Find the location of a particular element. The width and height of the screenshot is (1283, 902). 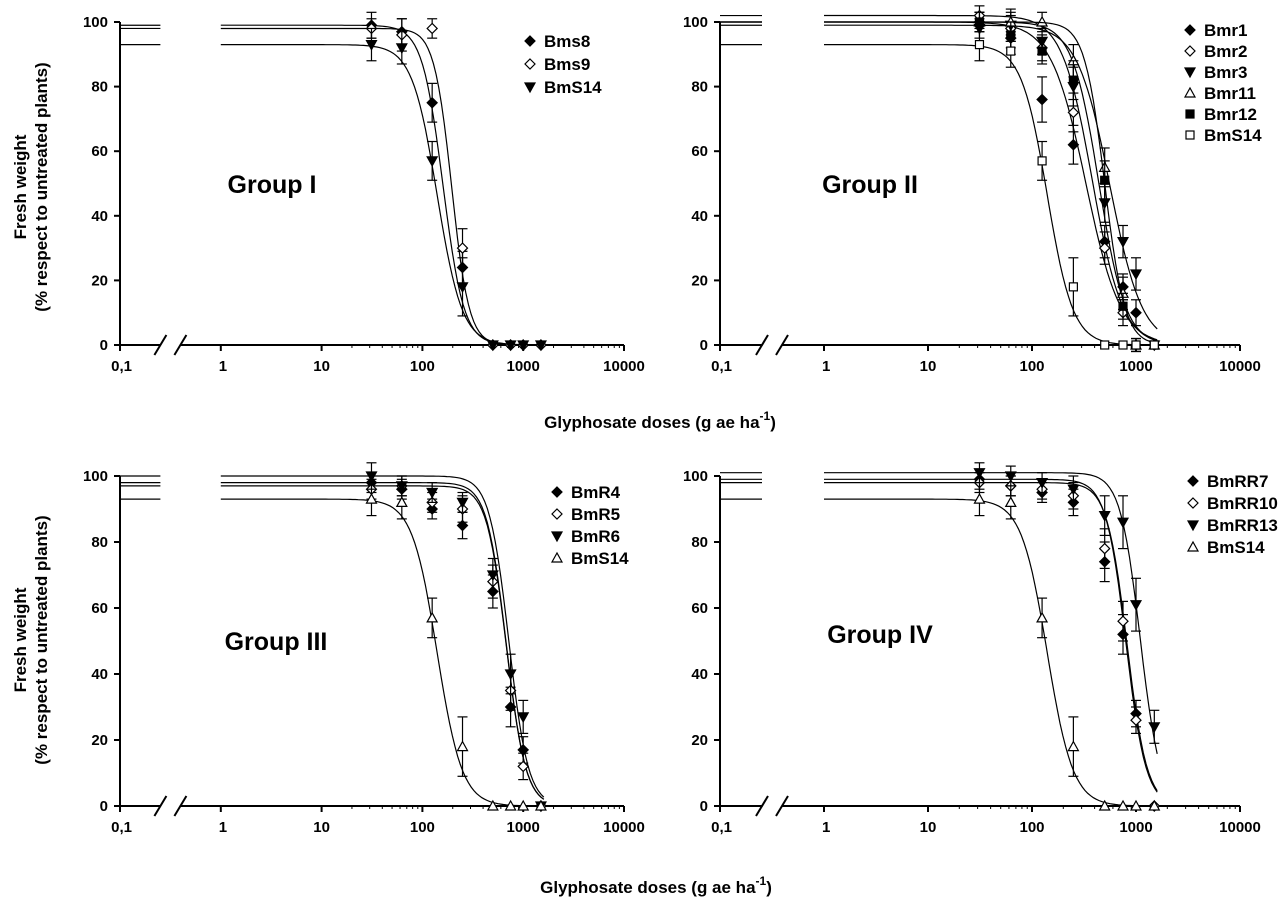

legend-label: BmRR13 is located at coordinates (1242, 525).